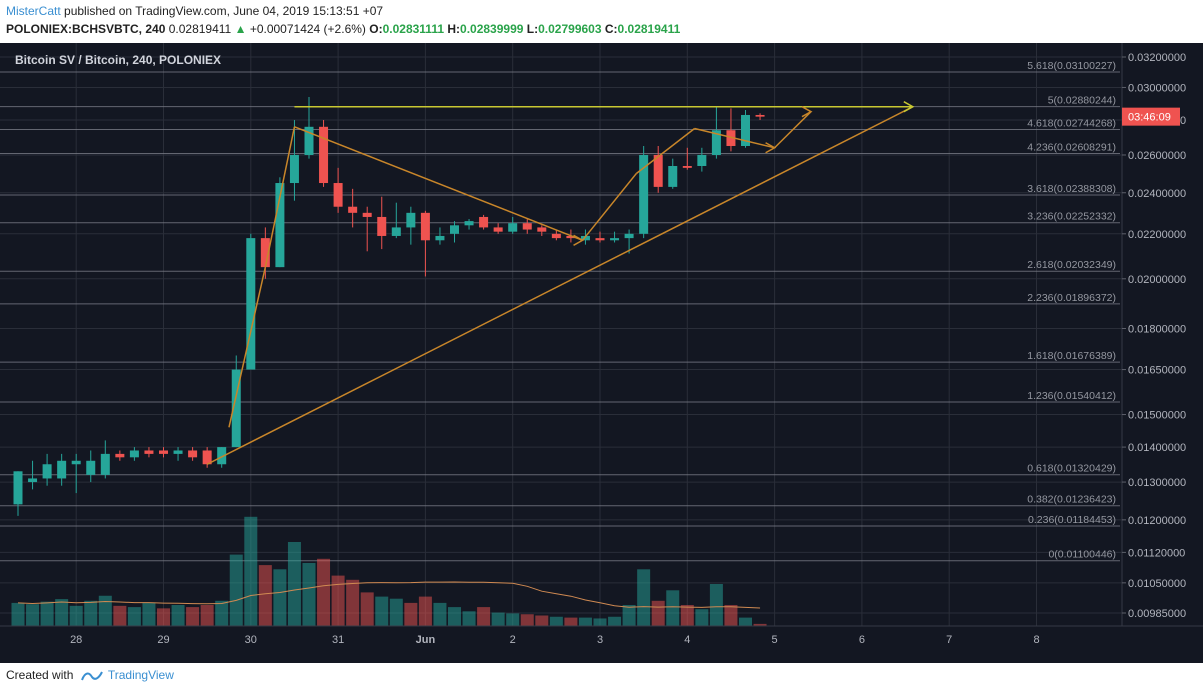 The image size is (1203, 693). What do you see at coordinates (532, 29) in the screenshot?
I see `low-label: L:` at bounding box center [532, 29].